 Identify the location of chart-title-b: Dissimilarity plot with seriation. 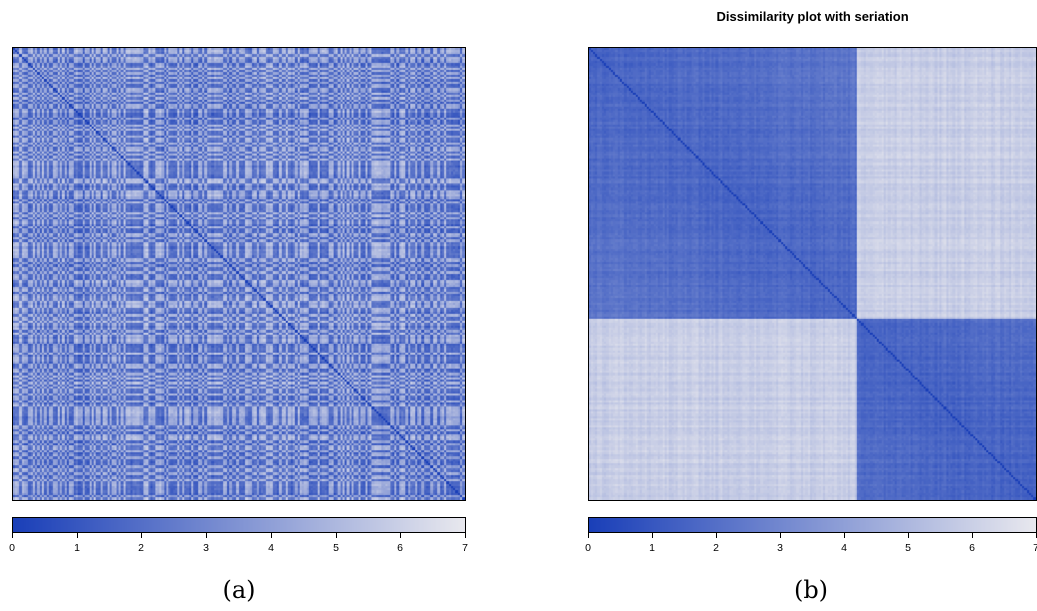
(812, 16).